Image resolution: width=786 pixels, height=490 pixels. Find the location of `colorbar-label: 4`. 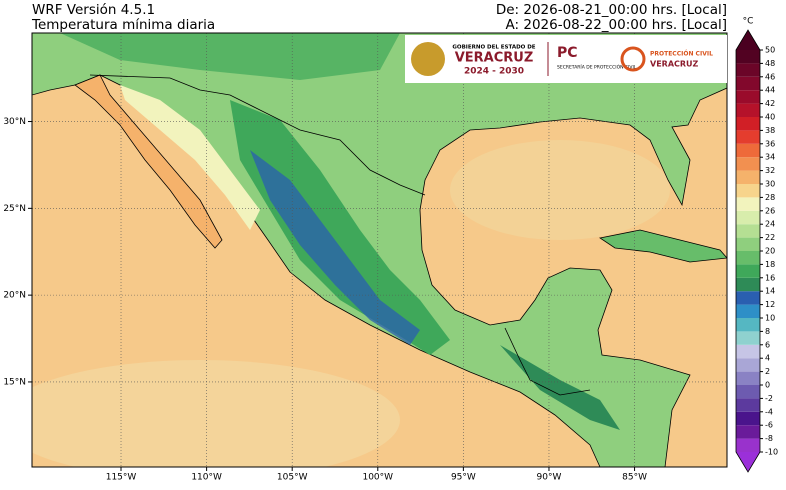

colorbar-label: 4 is located at coordinates (767, 358).